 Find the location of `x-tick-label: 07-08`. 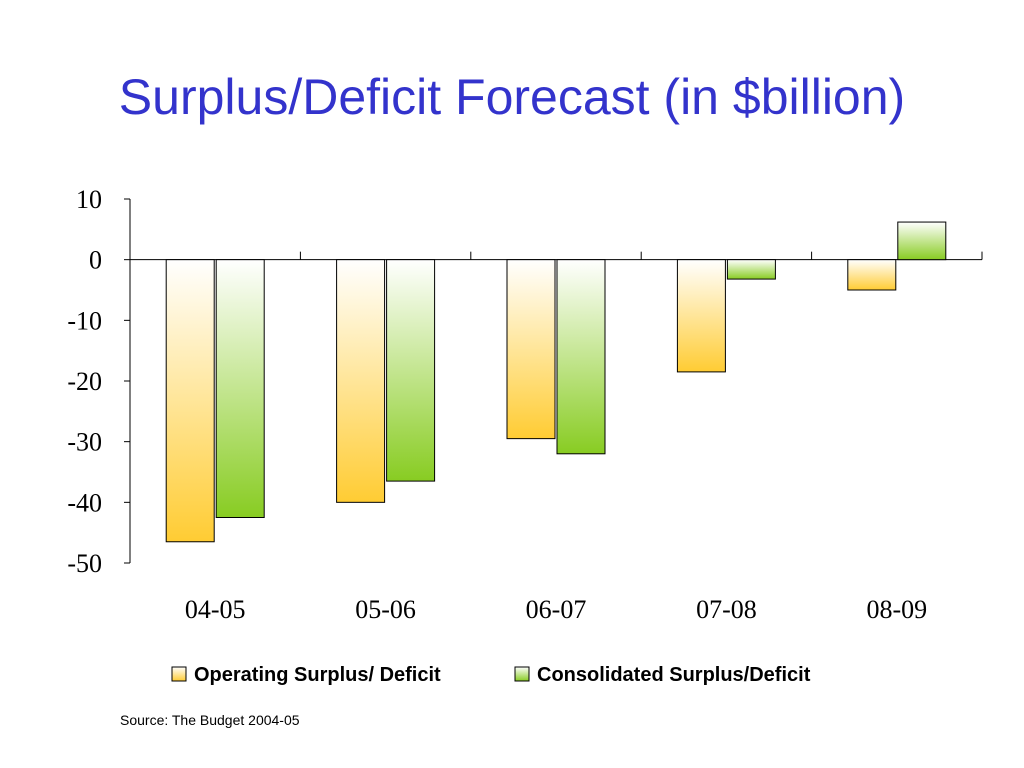

x-tick-label: 07-08 is located at coordinates (726, 609).